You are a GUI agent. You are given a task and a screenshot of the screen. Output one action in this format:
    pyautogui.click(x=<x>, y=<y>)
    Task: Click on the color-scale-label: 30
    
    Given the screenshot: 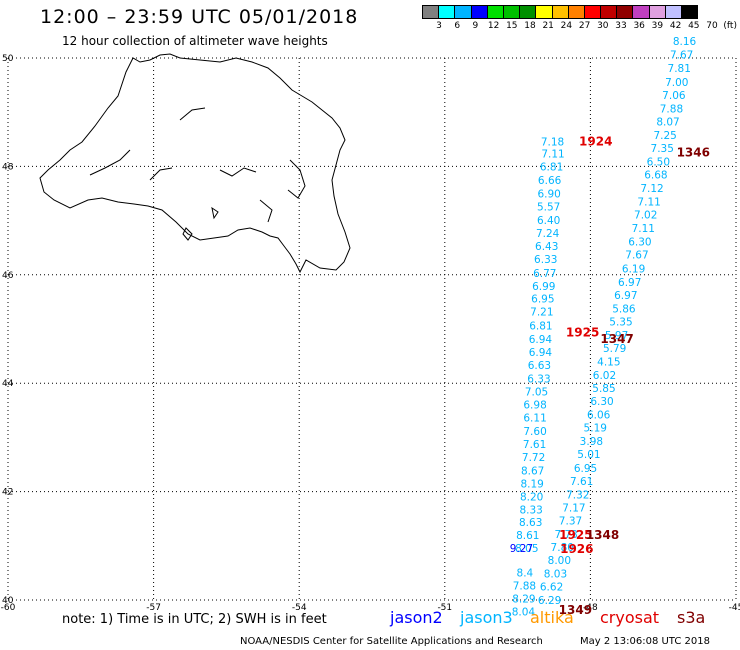 What is the action you would take?
    pyautogui.click(x=603, y=26)
    